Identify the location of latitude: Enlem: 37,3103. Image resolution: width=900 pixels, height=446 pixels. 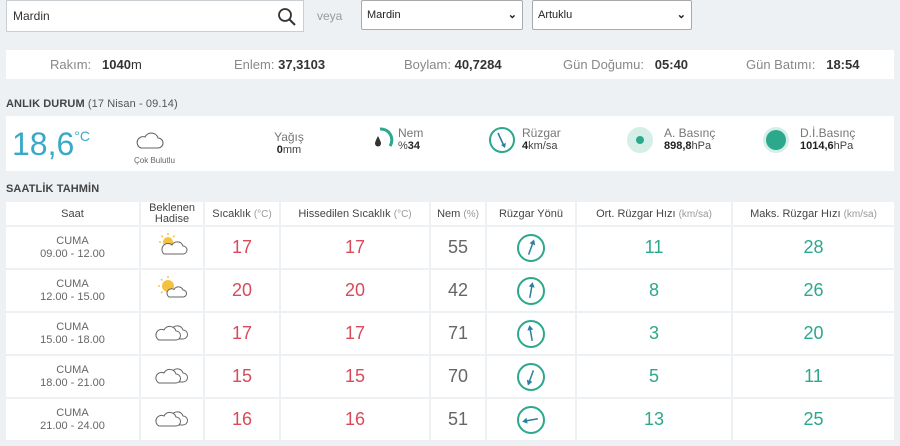
(280, 64).